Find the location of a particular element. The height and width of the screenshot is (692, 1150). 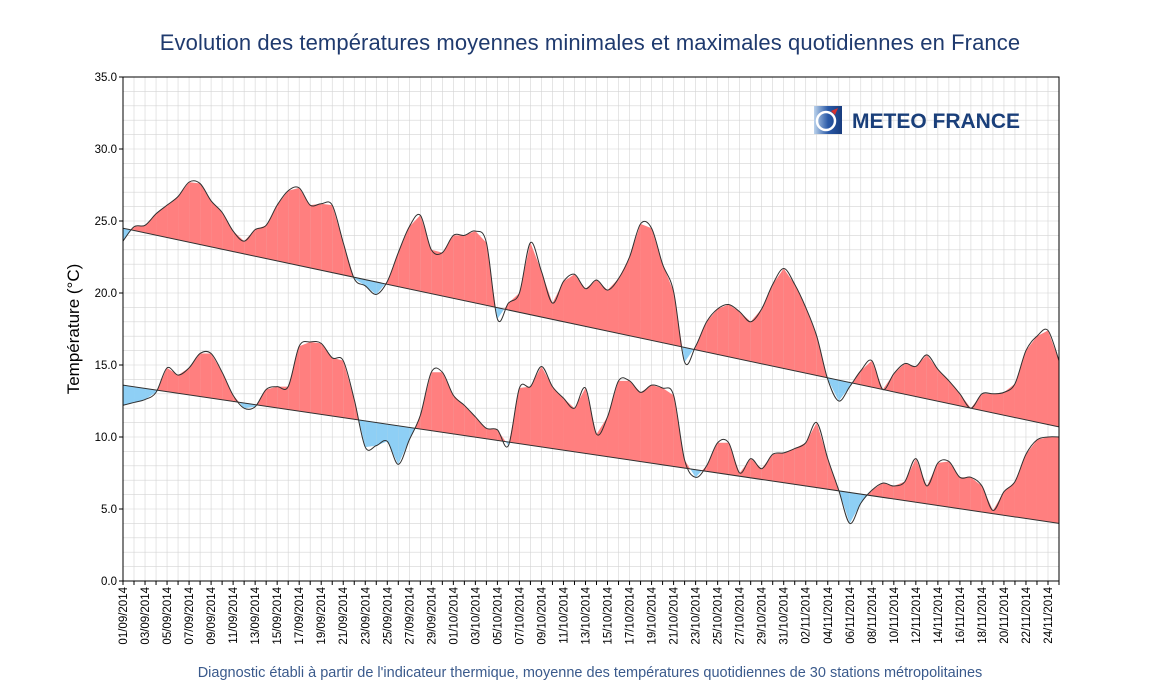

x-tick-label: 23/10/2014 is located at coordinates (697, 615).